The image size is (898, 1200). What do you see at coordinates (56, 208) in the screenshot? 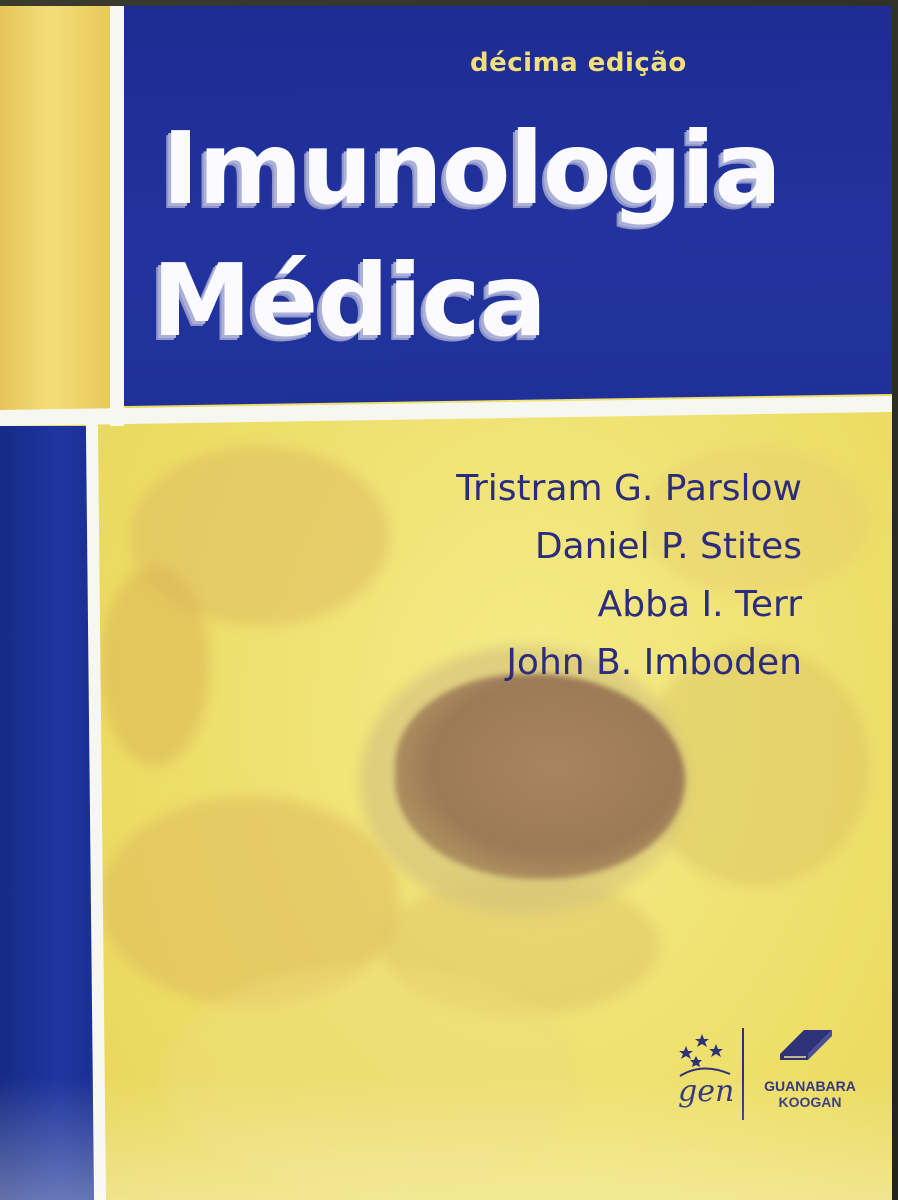
I see `cover-left-yellow-strip` at bounding box center [56, 208].